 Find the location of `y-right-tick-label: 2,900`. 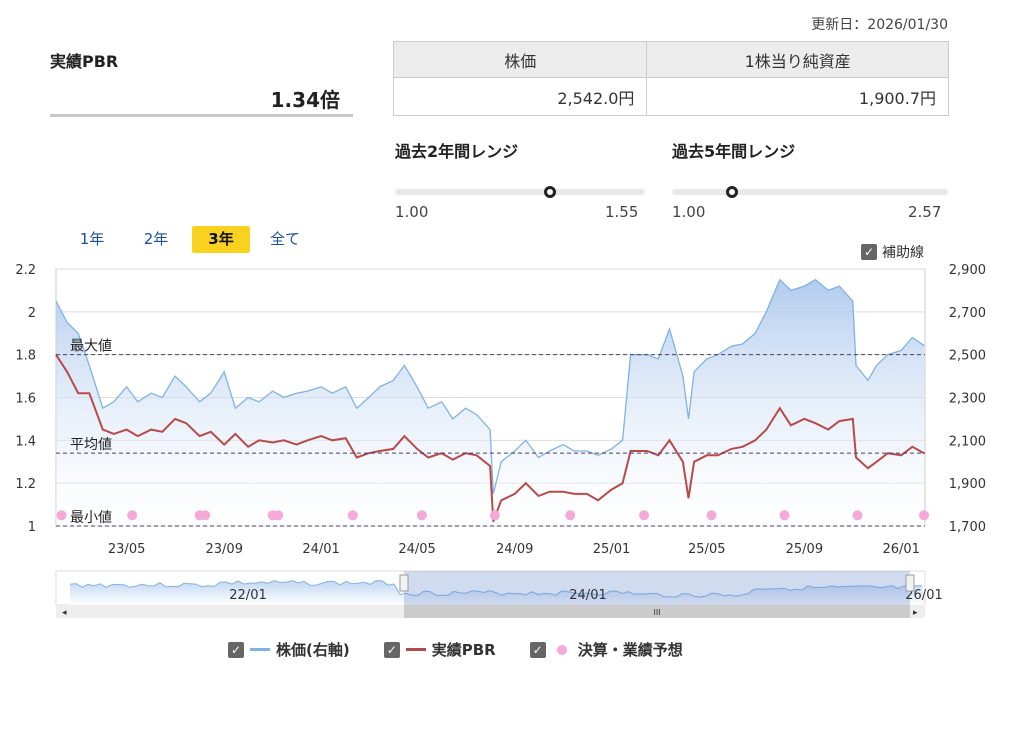

y-right-tick-label: 2,900 is located at coordinates (967, 270).